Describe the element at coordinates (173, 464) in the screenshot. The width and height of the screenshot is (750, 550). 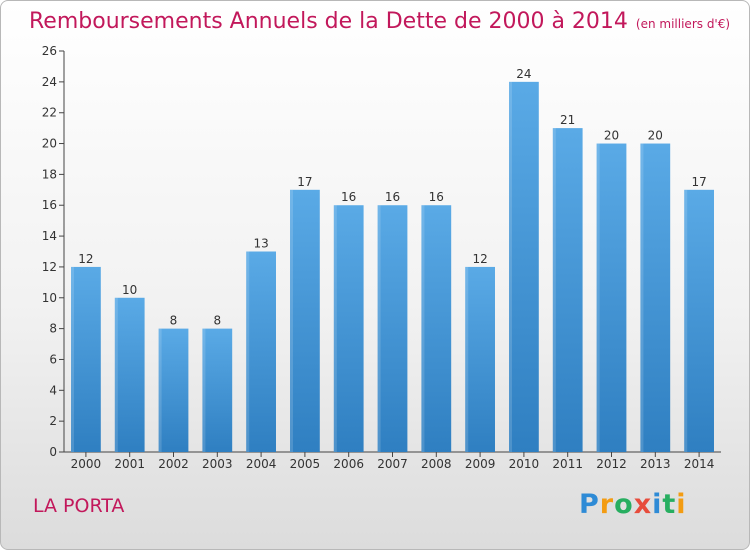
I see `x-tick-label: 2002` at that location.